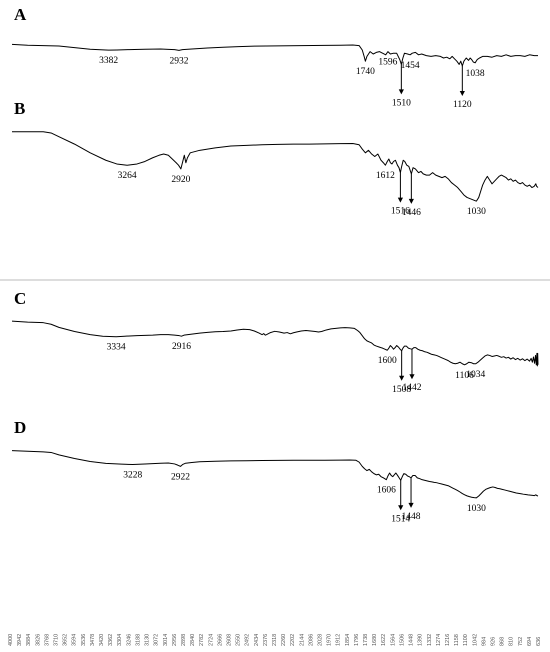 The height and width of the screenshot is (652, 550). I want to click on x-tick-label: 752, so click(521, 641).